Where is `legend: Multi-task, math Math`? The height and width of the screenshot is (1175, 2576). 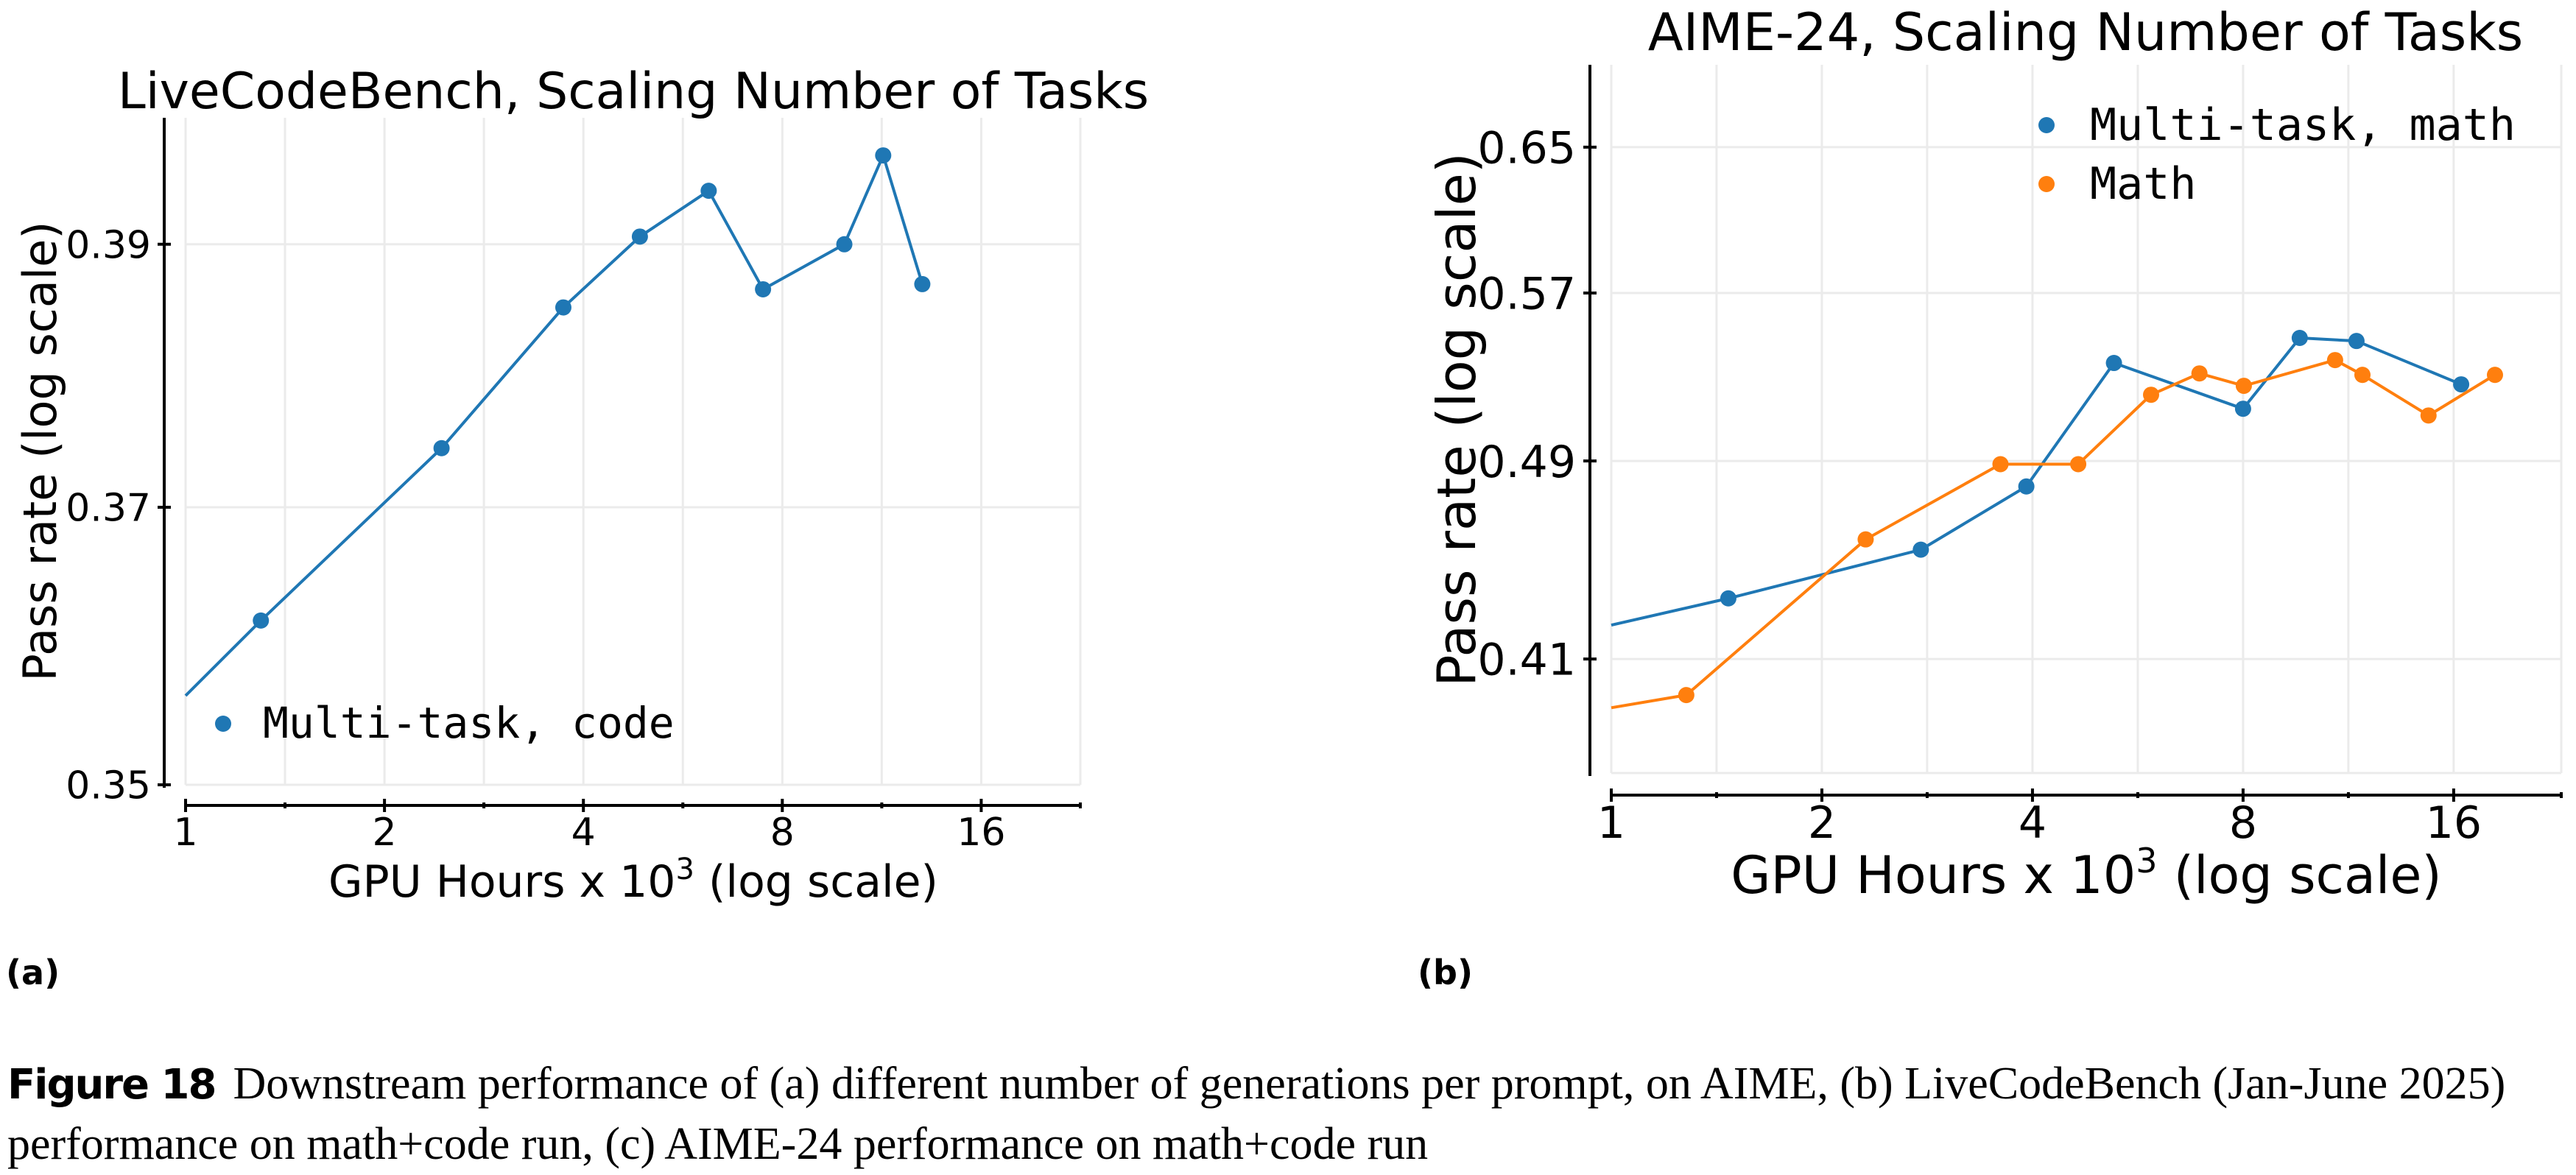
legend: Multi-task, math Math is located at coordinates (2277, 154).